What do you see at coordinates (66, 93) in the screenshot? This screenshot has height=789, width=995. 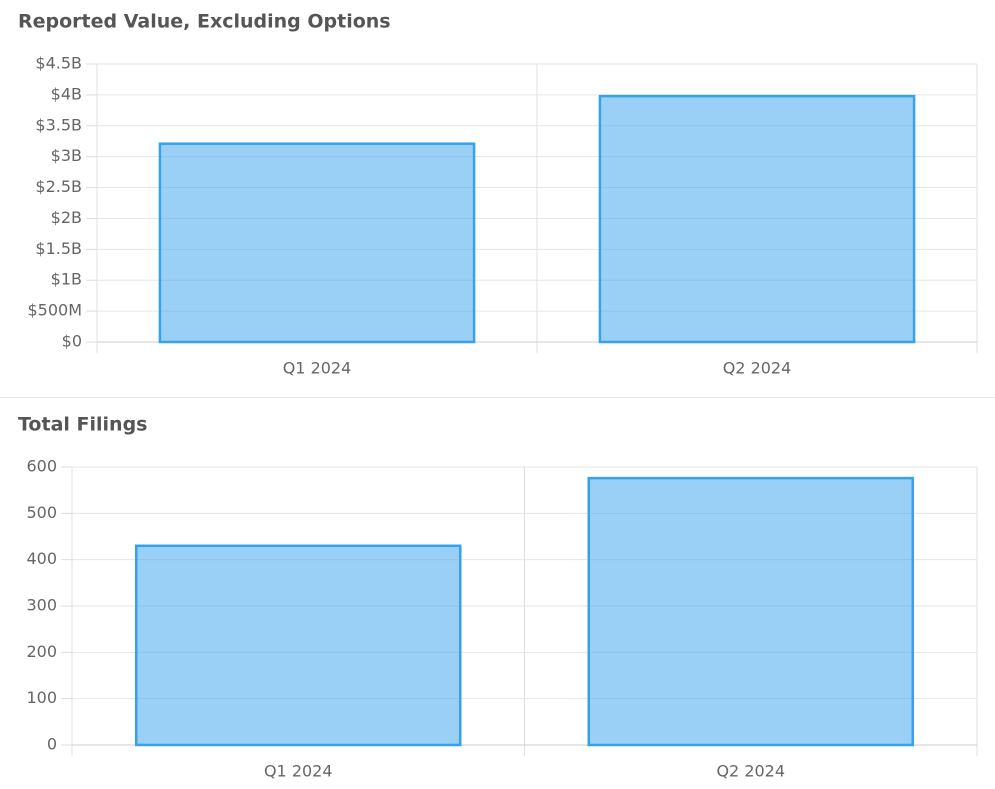 I see `y-tick-label: $4B` at bounding box center [66, 93].